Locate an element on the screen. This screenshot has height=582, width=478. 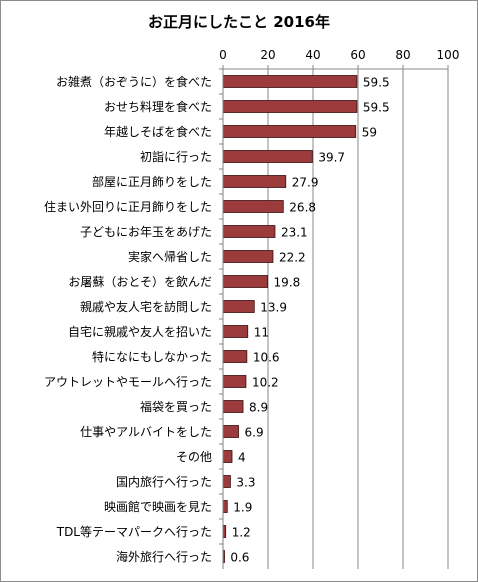
data-label: 10.6 is located at coordinates (266, 358).